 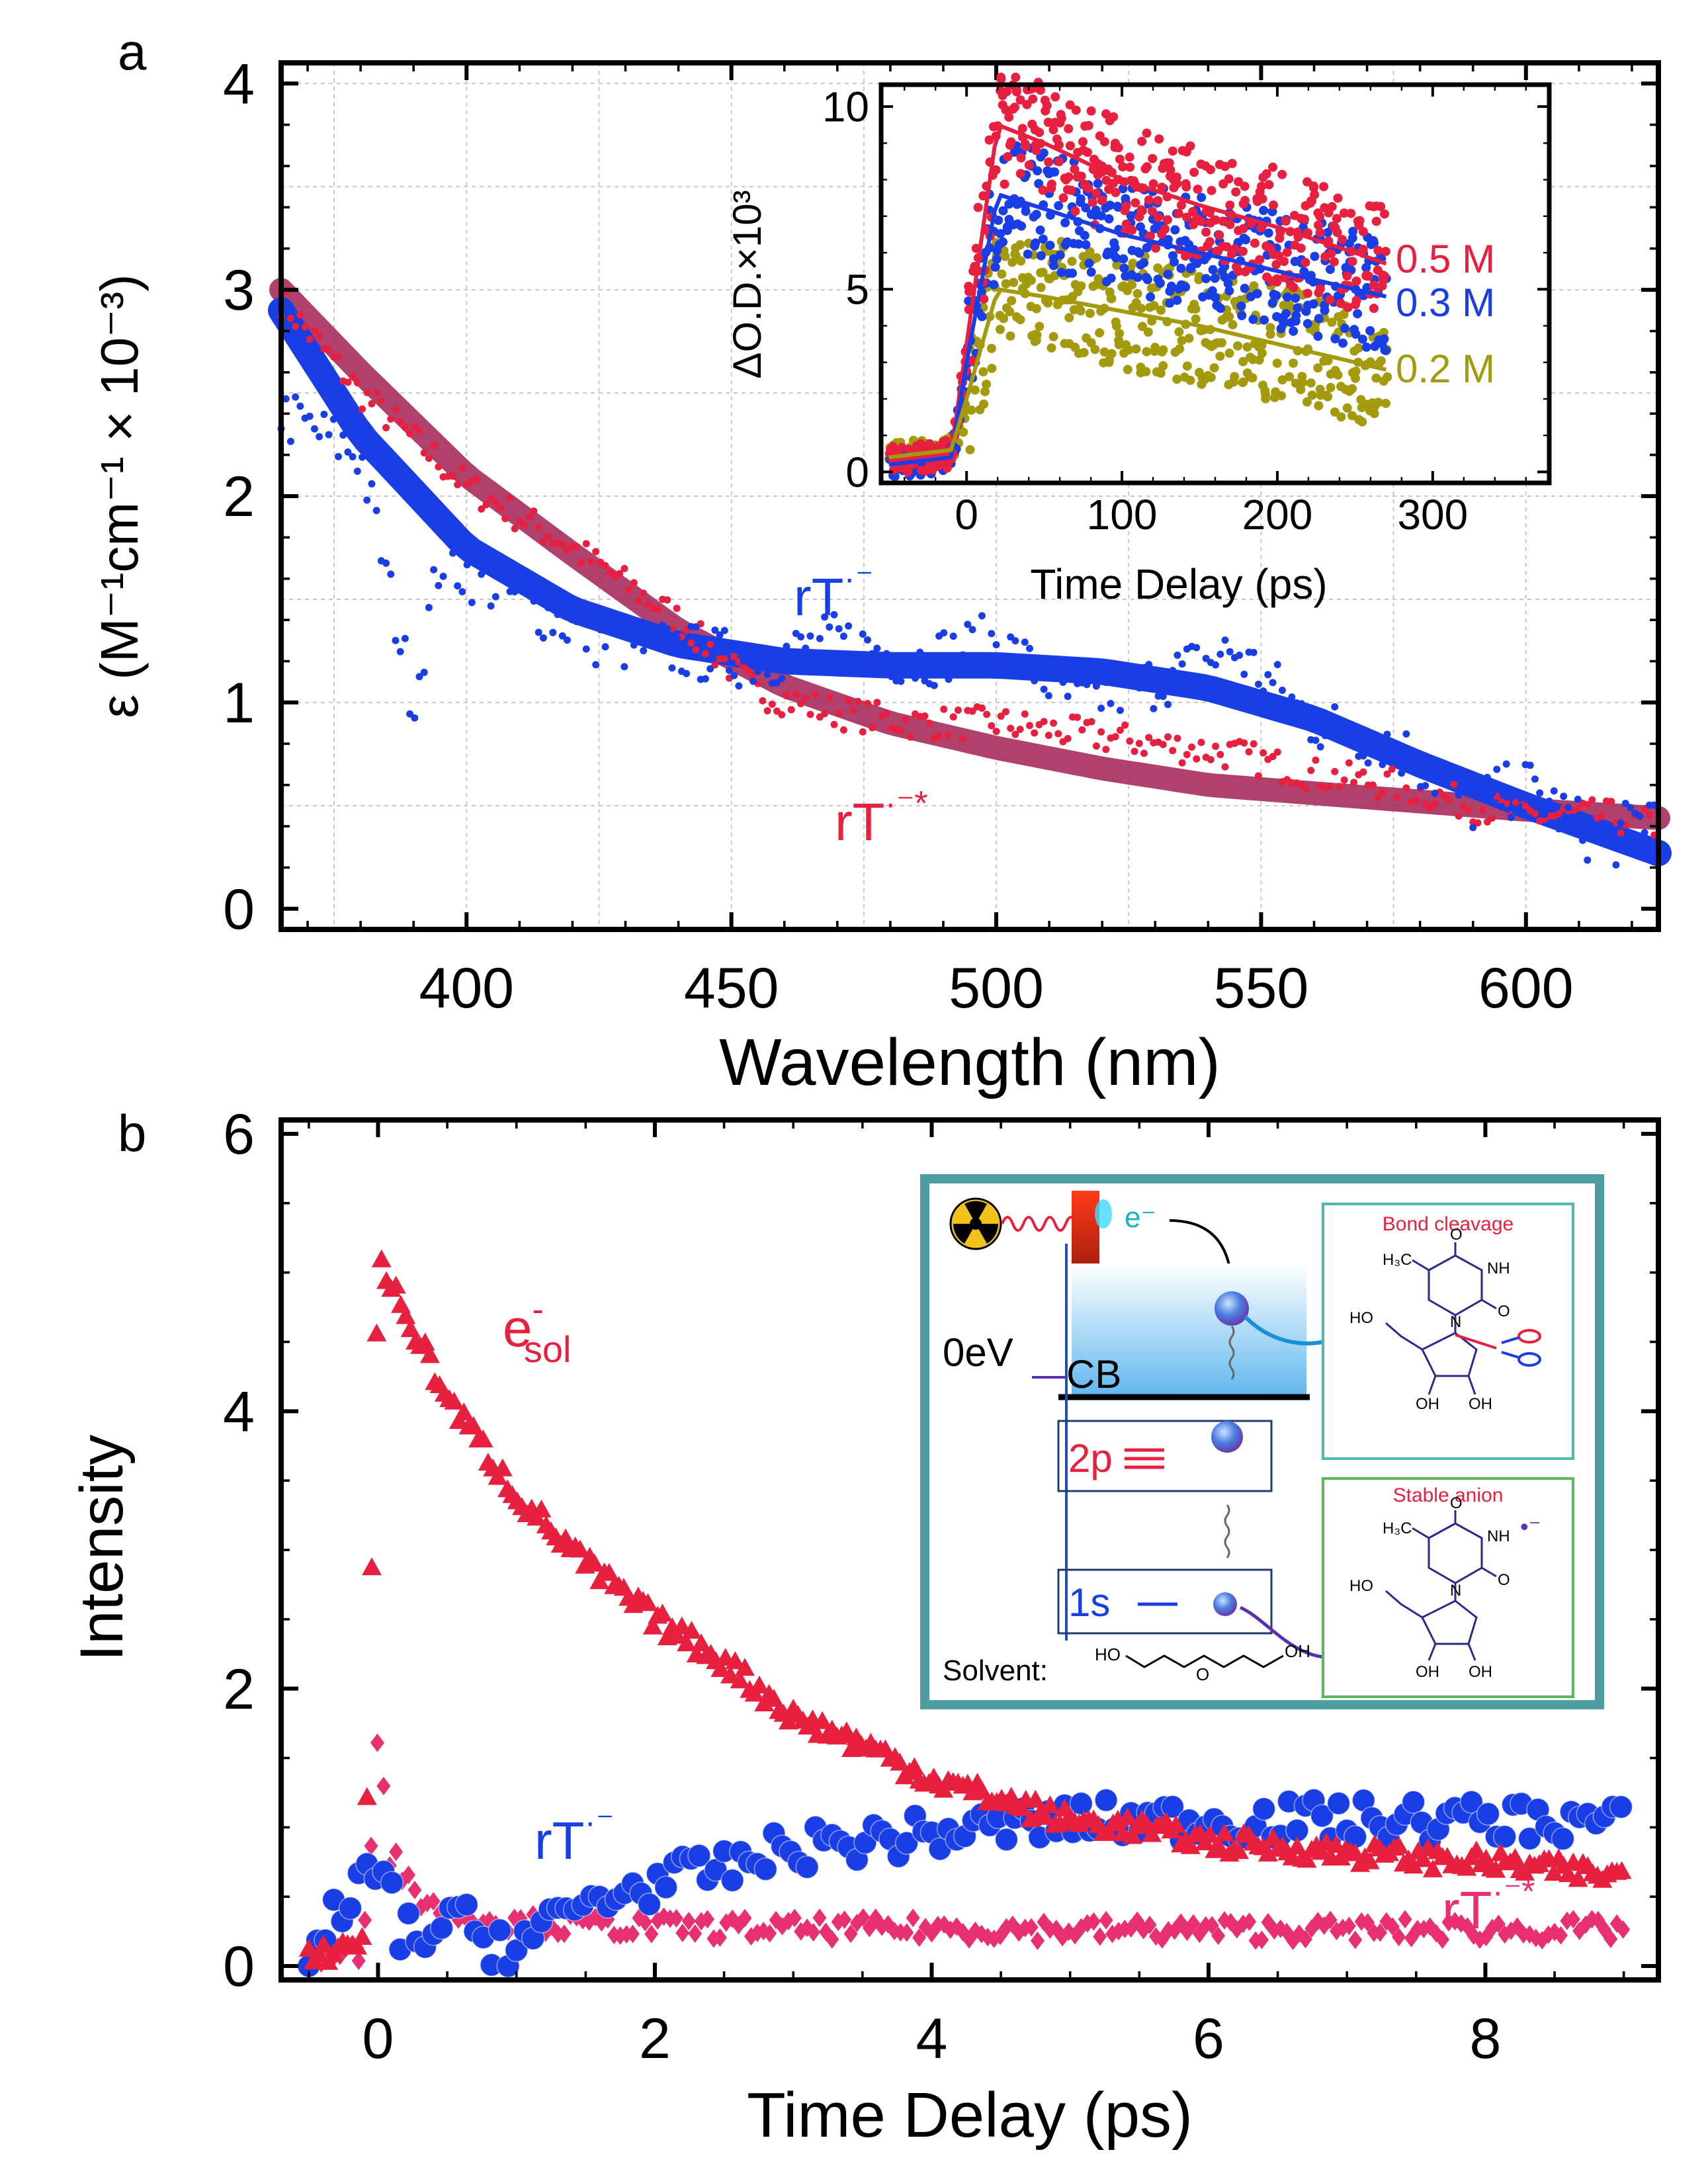 I want to click on level-2p-lines, so click(x=1144, y=1458).